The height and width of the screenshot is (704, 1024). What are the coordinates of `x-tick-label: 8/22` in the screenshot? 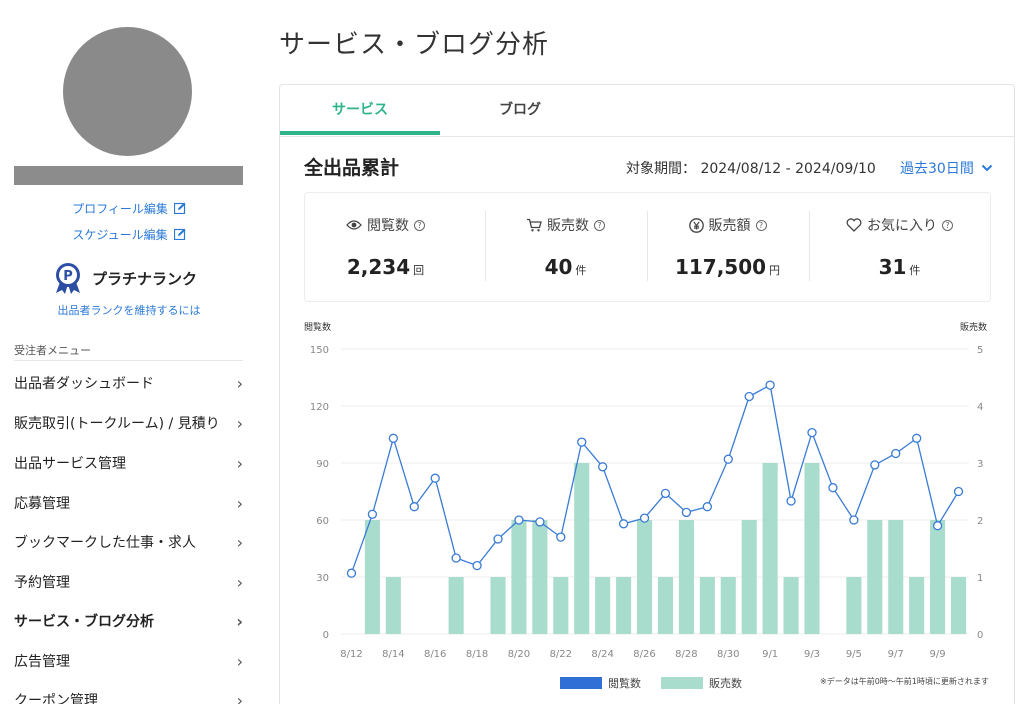 It's located at (561, 654).